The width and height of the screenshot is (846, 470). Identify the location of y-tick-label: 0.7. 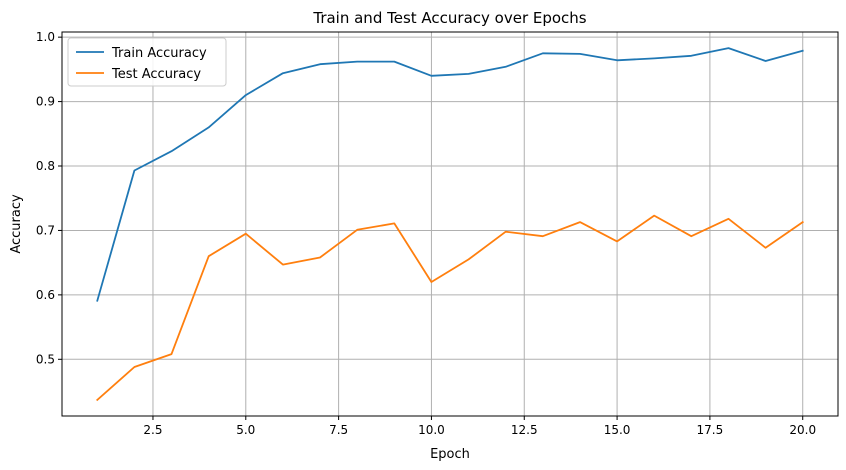
(45, 230).